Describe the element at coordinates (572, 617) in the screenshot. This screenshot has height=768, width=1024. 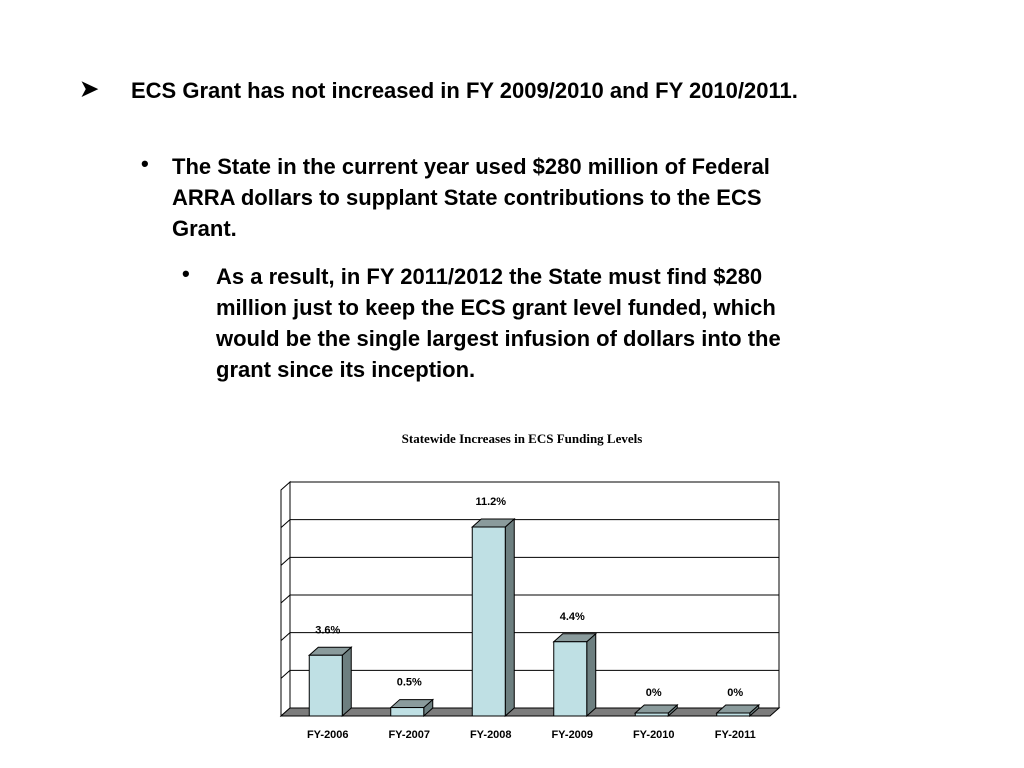
I see `data-label: 4.4%` at that location.